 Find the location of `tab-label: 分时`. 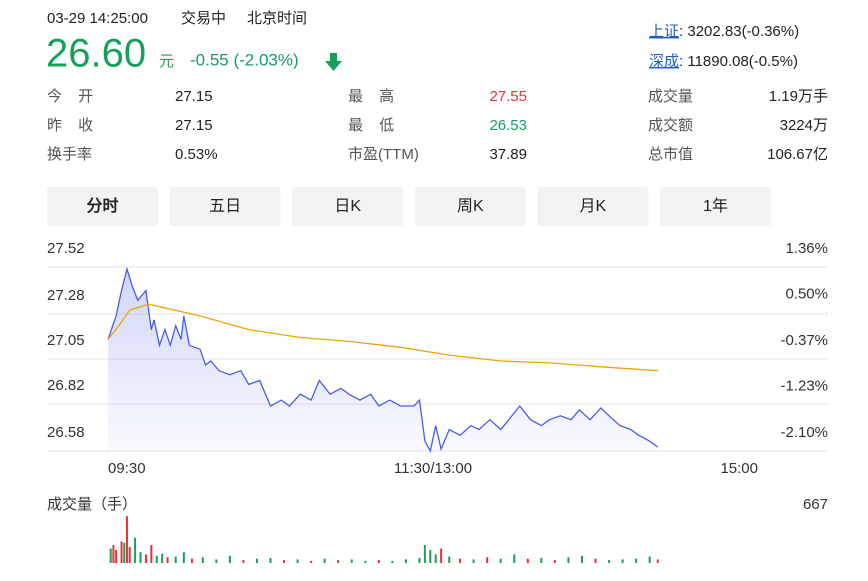

tab-label: 分时 is located at coordinates (102, 206).